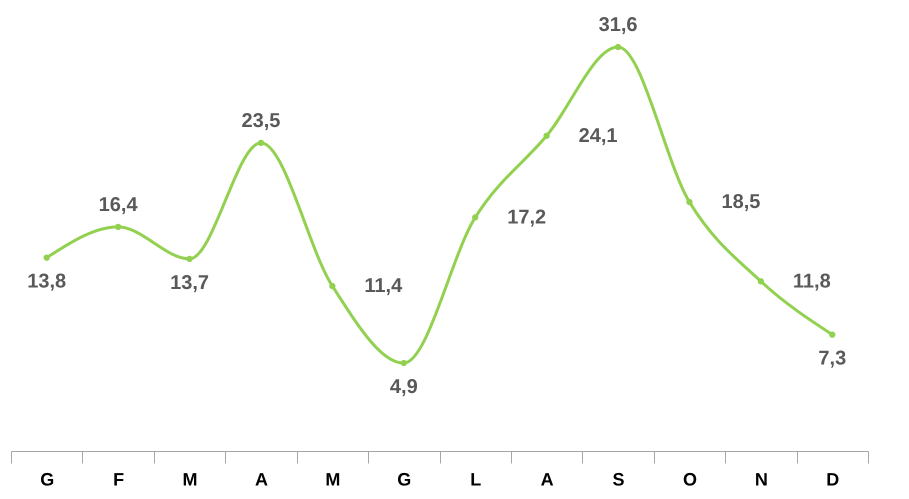  What do you see at coordinates (689, 480) in the screenshot?
I see `x-tick-label: O` at bounding box center [689, 480].